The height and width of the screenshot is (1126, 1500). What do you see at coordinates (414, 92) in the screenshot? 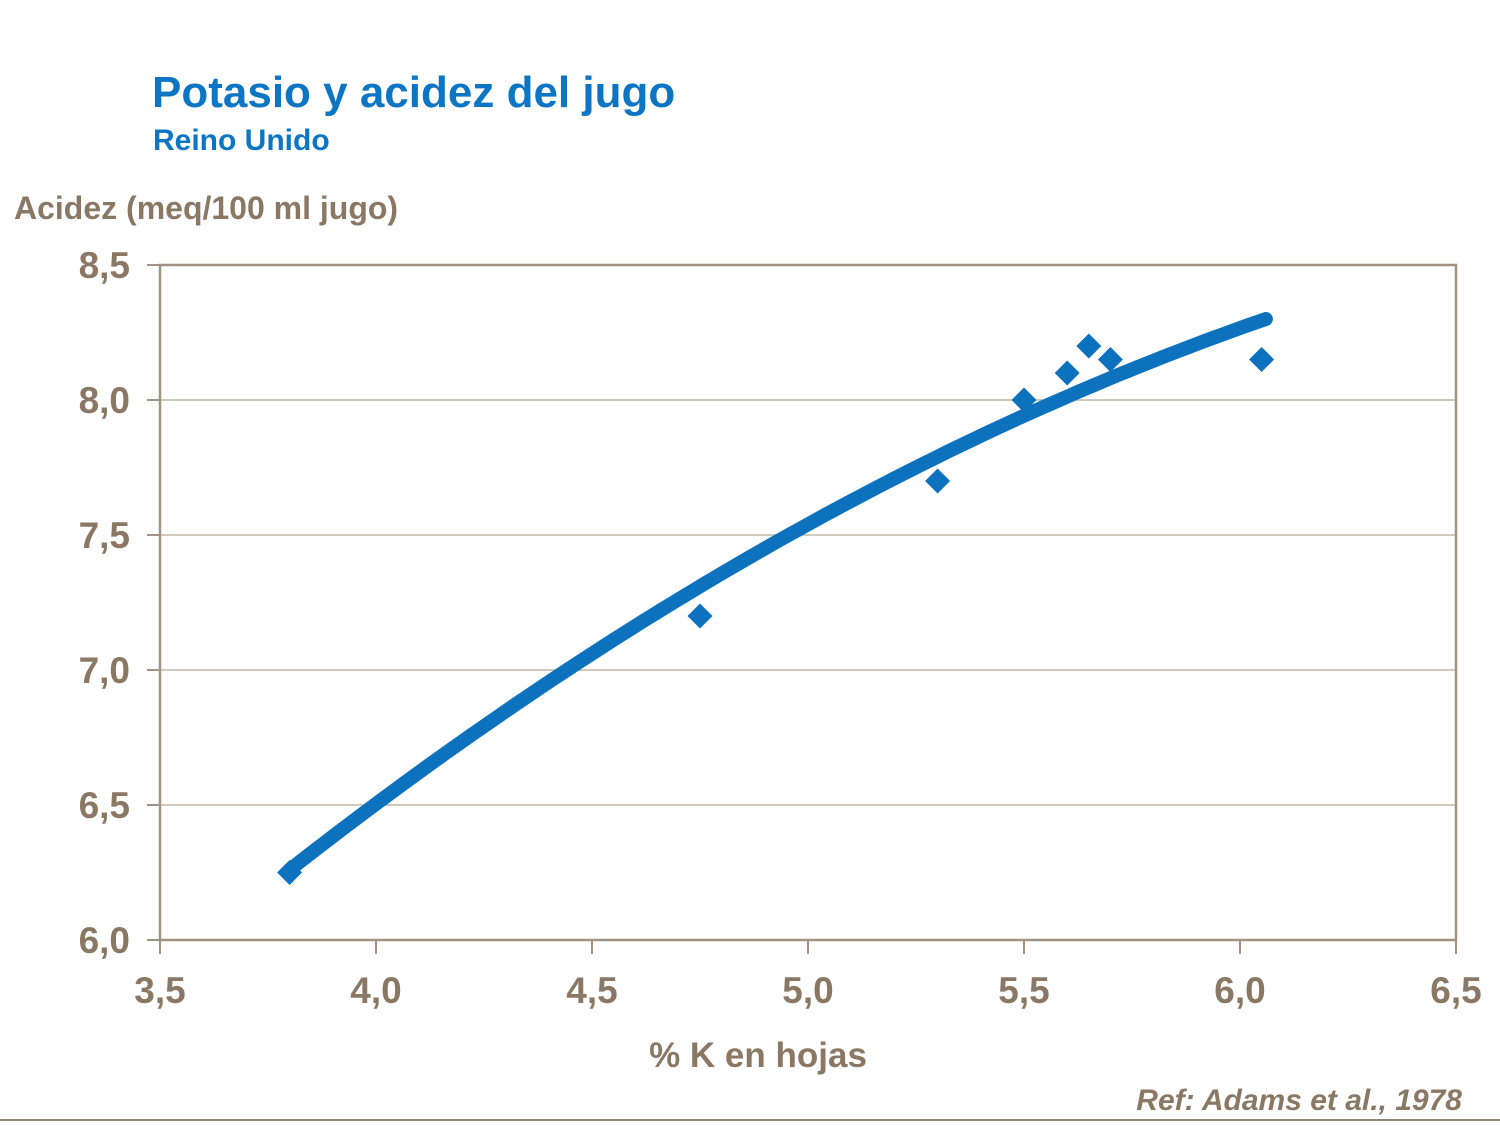
I see `slide-title: Potasio y acidez del jugo` at bounding box center [414, 92].